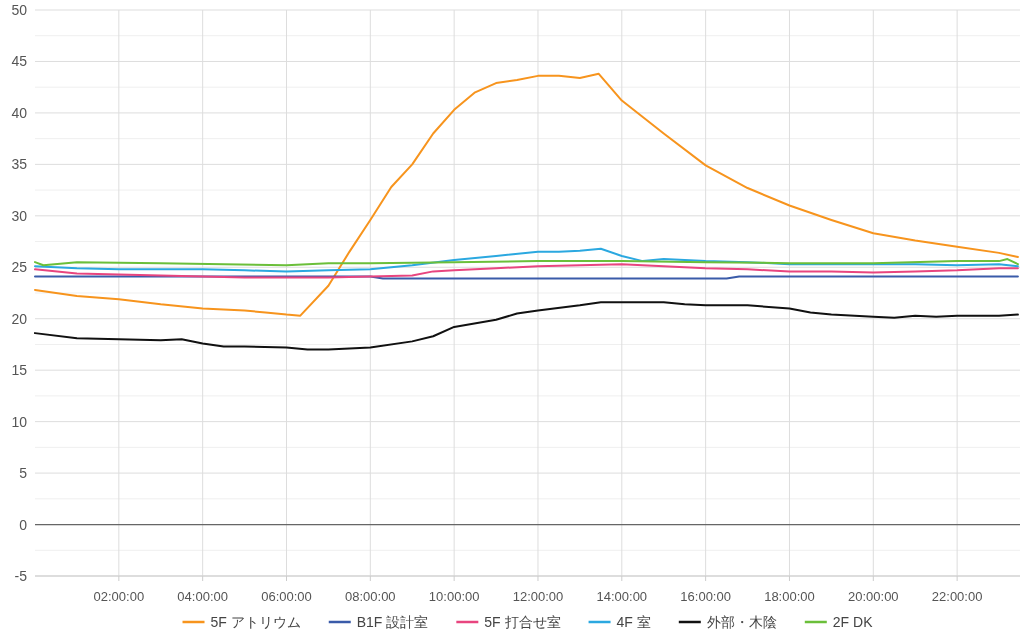 This screenshot has height=640, width=1024. I want to click on y-tick-label: 40, so click(19, 112).